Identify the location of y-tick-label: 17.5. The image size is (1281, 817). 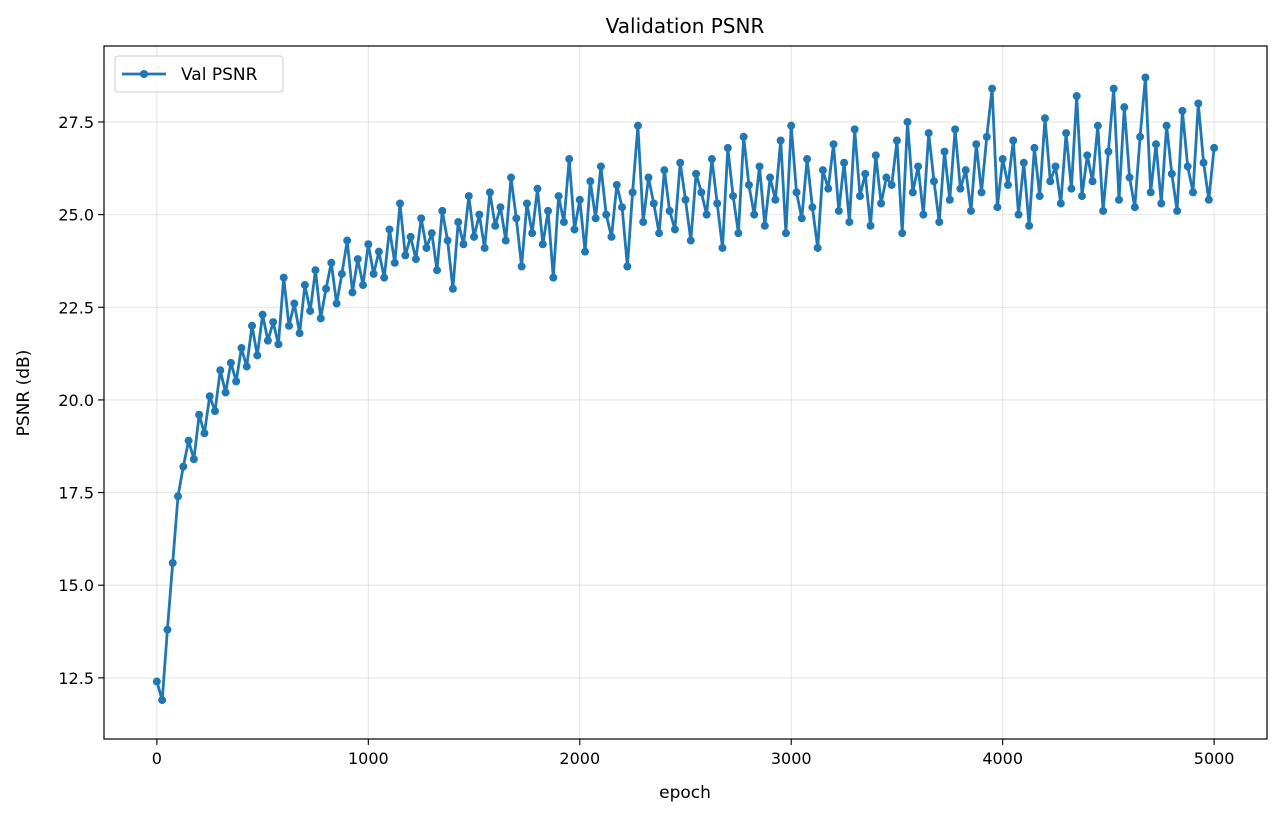
(76, 493).